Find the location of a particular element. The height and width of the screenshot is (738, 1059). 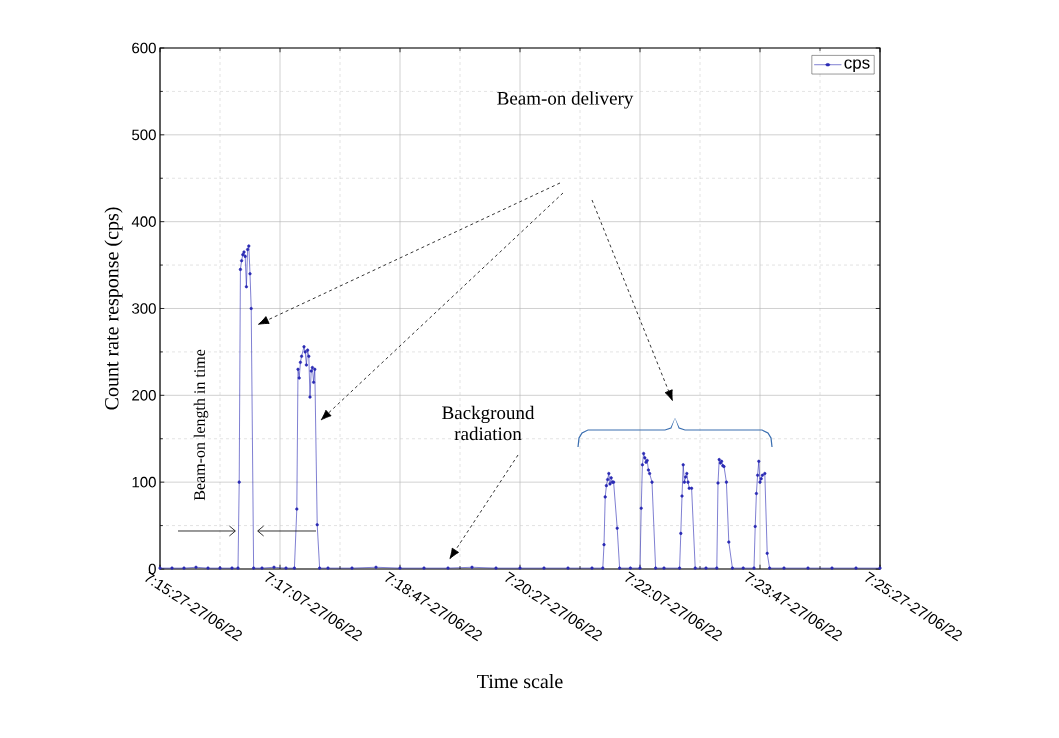

y-axis-title: Count rate response (cps) is located at coordinates (113, 308).